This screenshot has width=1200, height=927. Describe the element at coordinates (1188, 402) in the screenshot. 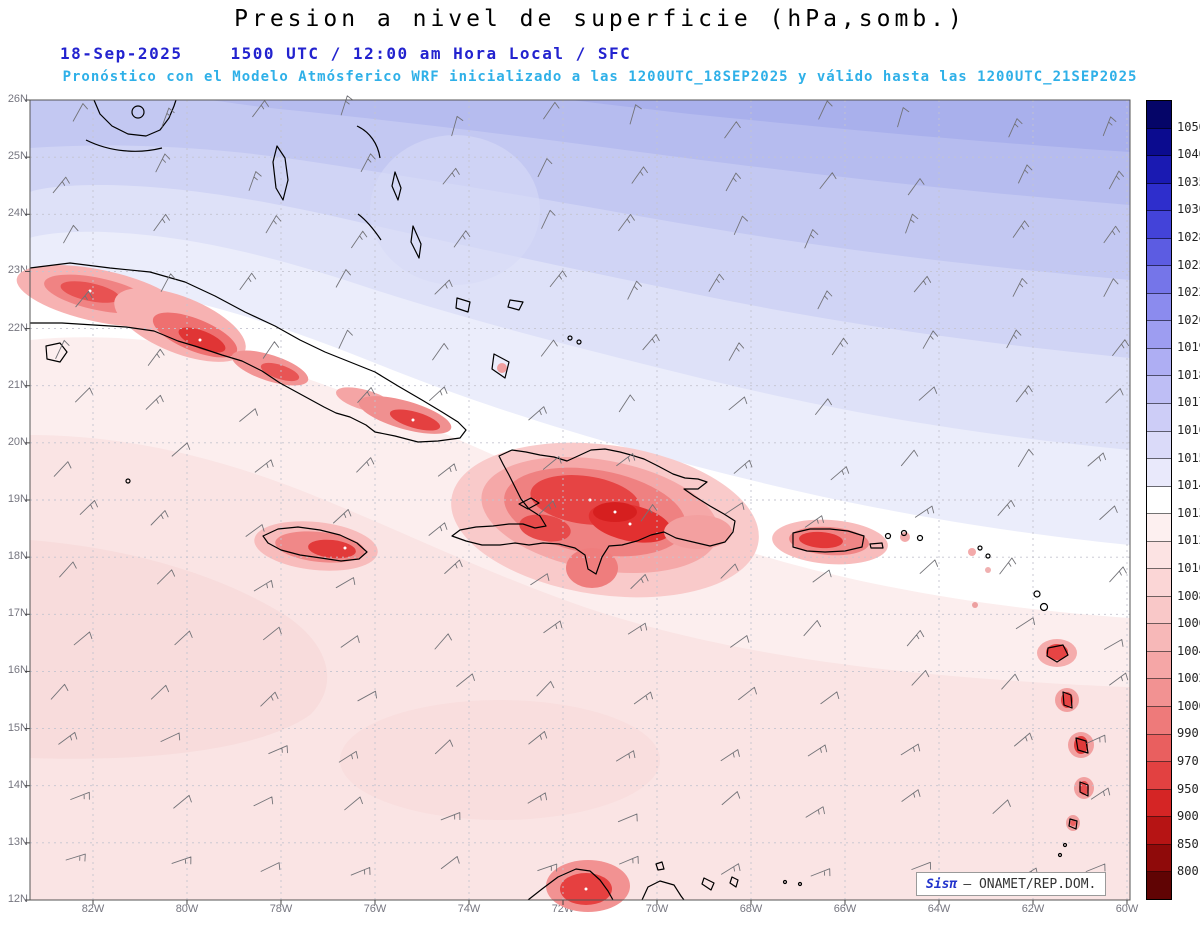

I see `colorbar-tick-label: 1017` at that location.